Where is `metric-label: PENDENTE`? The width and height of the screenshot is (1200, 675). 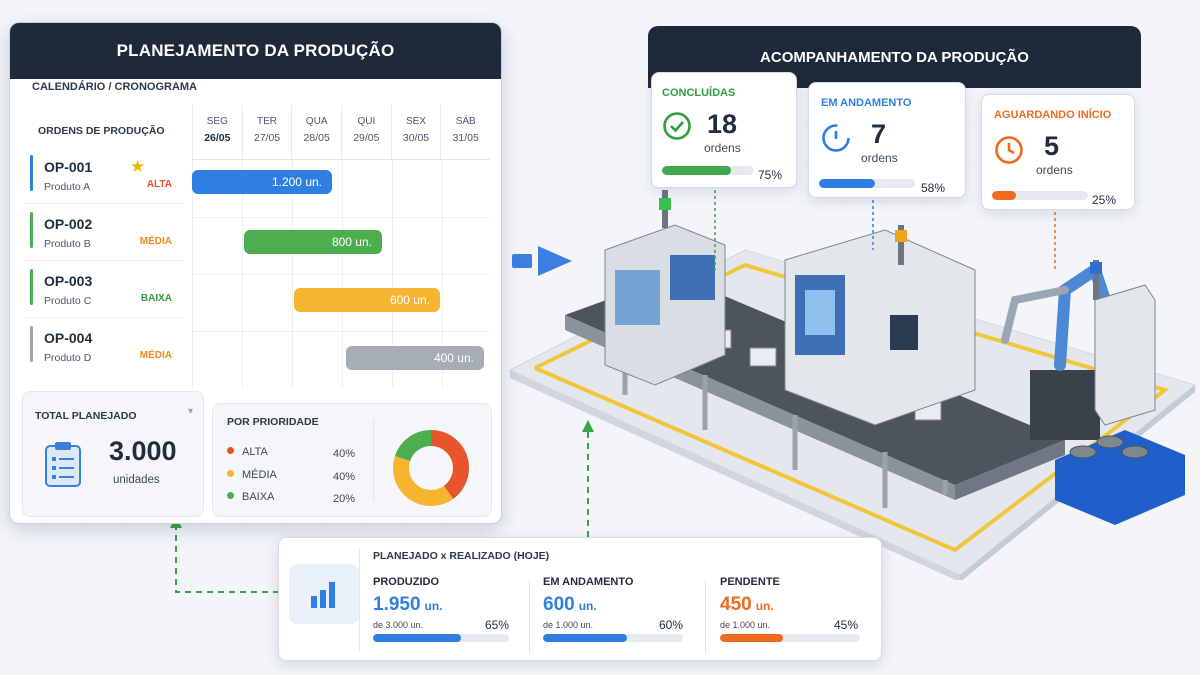
metric-label: PENDENTE is located at coordinates (750, 582).